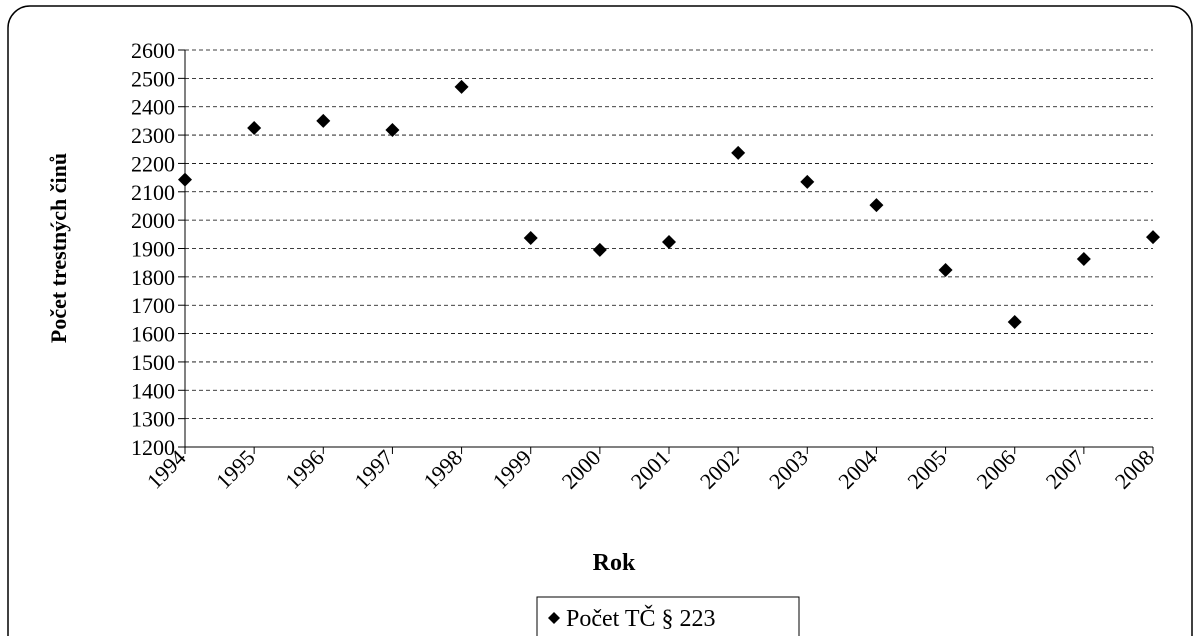 The width and height of the screenshot is (1200, 636). Describe the element at coordinates (153, 334) in the screenshot. I see `y-tick-label: 1600` at that location.